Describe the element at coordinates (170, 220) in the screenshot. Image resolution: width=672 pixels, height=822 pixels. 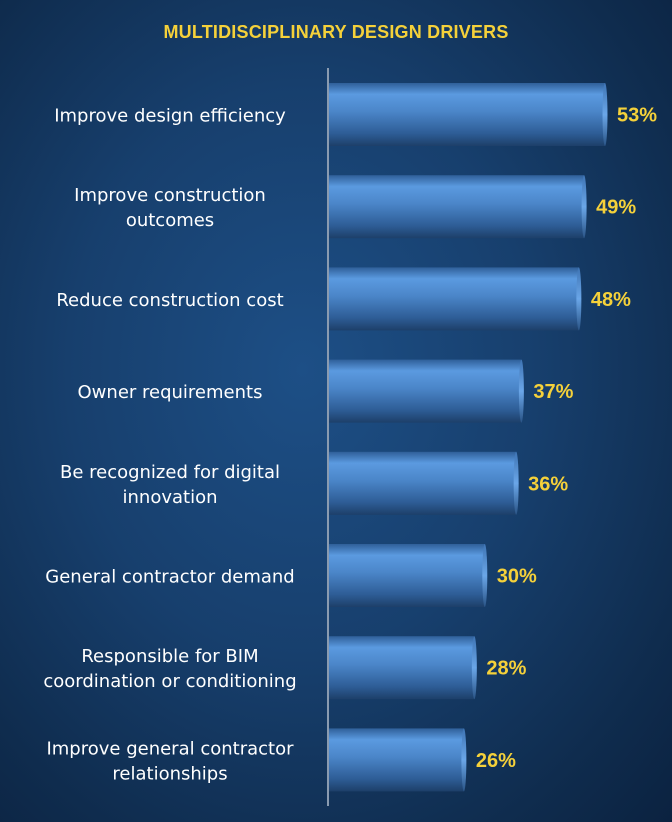
I see `category-label-line: outcomes` at that location.